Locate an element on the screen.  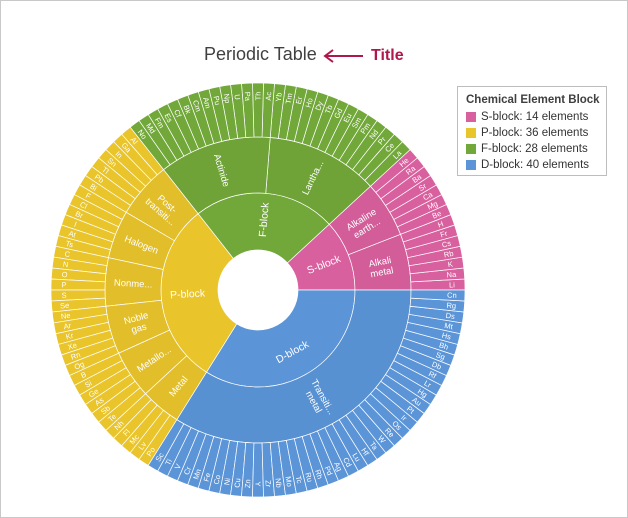
sunburst-element-lv-label: Lv is located at coordinates (142, 446).